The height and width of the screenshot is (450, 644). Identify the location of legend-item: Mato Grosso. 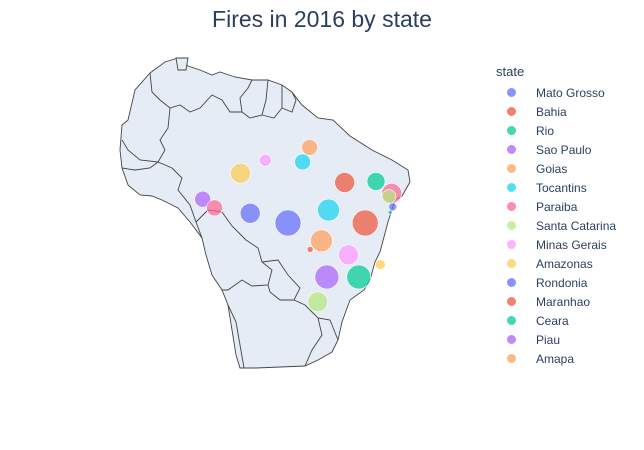
(556, 92).